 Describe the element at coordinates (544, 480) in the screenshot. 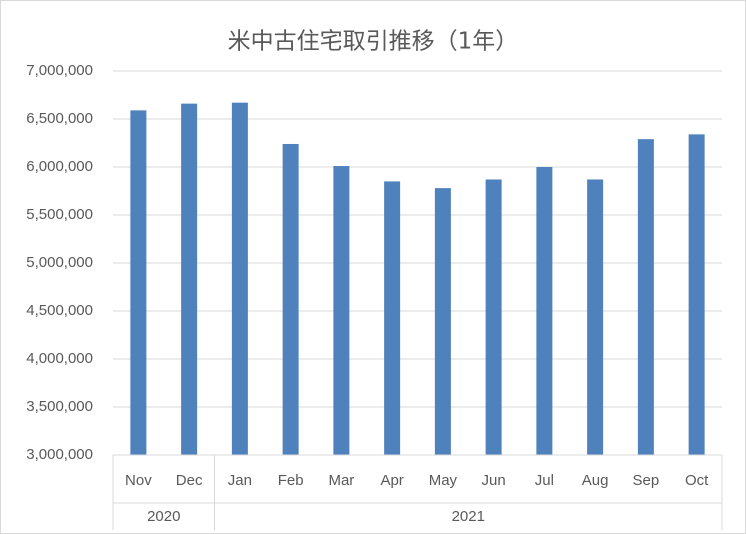

I see `x-tick-label: Jul` at that location.